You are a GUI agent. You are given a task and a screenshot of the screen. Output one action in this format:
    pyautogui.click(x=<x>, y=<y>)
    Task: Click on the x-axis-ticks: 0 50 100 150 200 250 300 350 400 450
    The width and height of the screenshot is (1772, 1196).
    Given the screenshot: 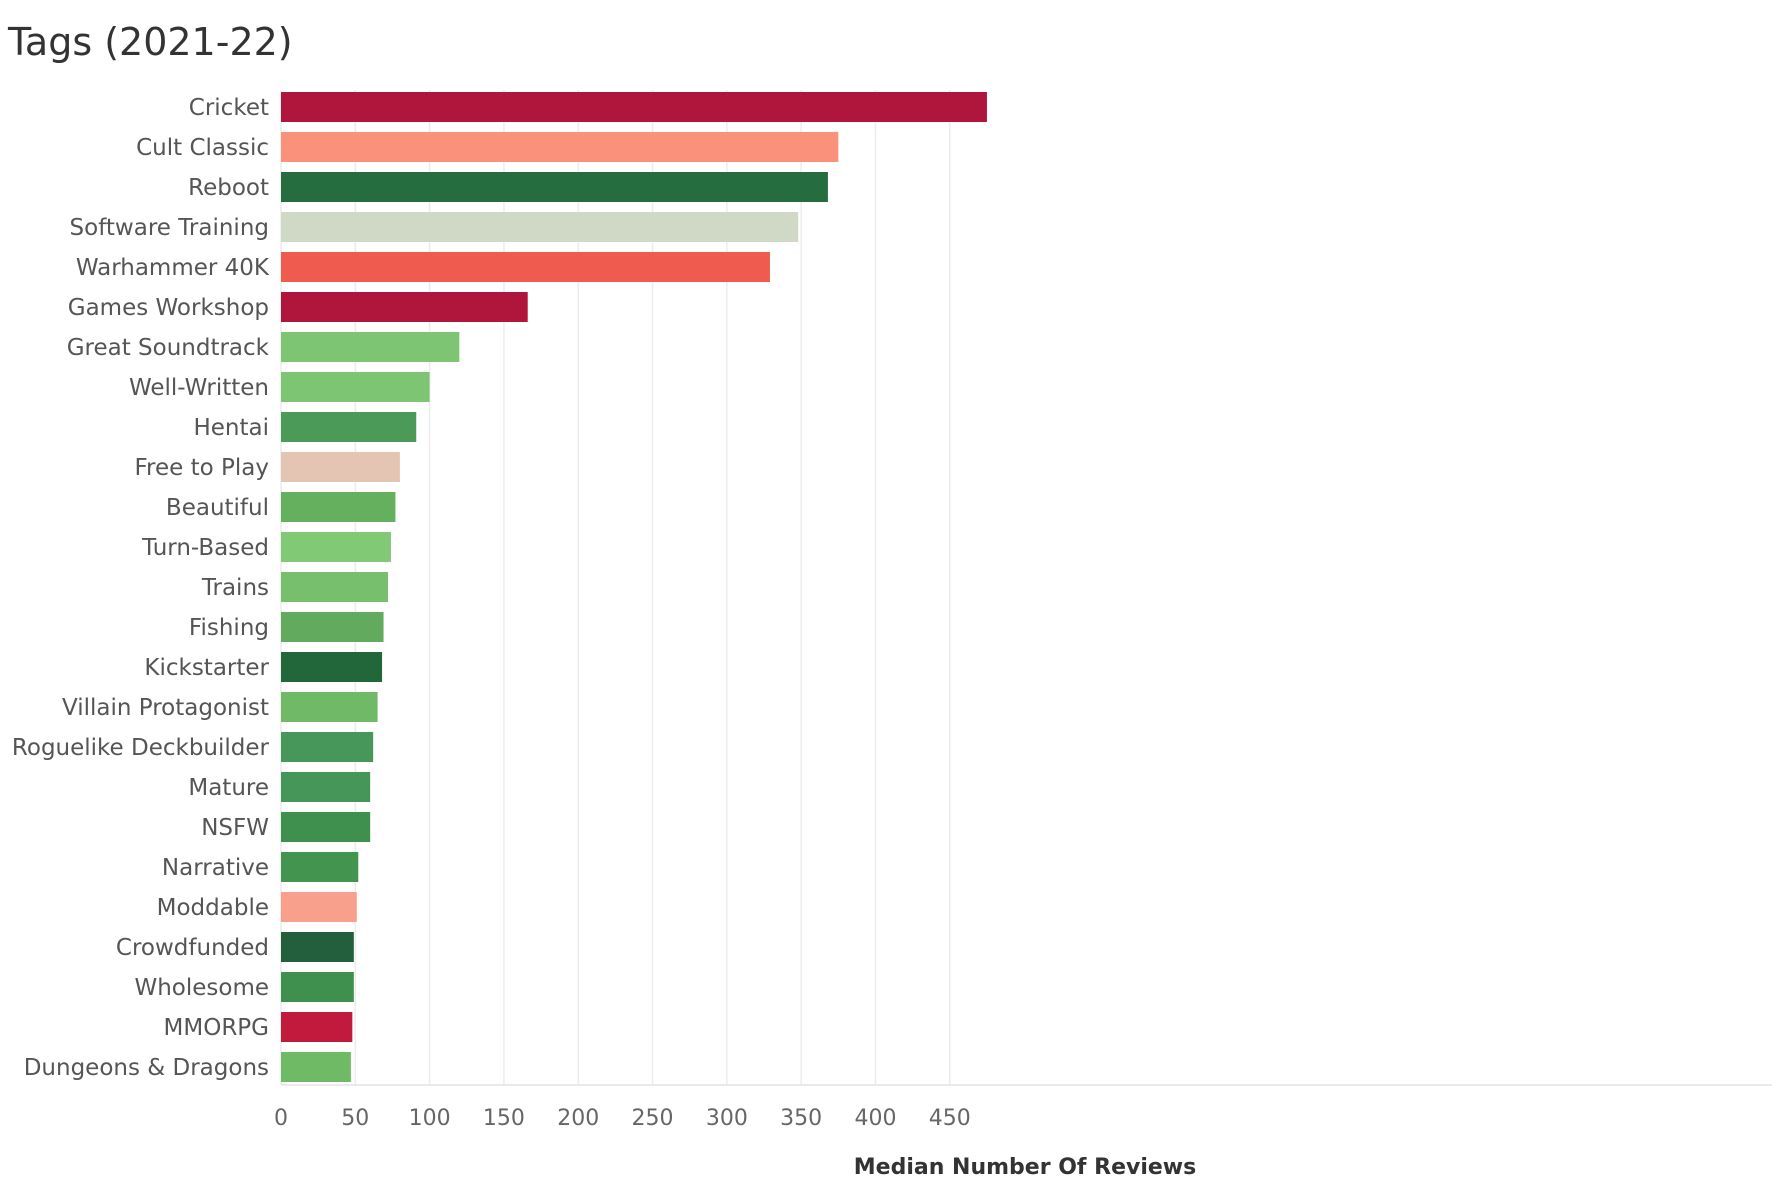 What is the action you would take?
    pyautogui.click(x=622, y=1118)
    